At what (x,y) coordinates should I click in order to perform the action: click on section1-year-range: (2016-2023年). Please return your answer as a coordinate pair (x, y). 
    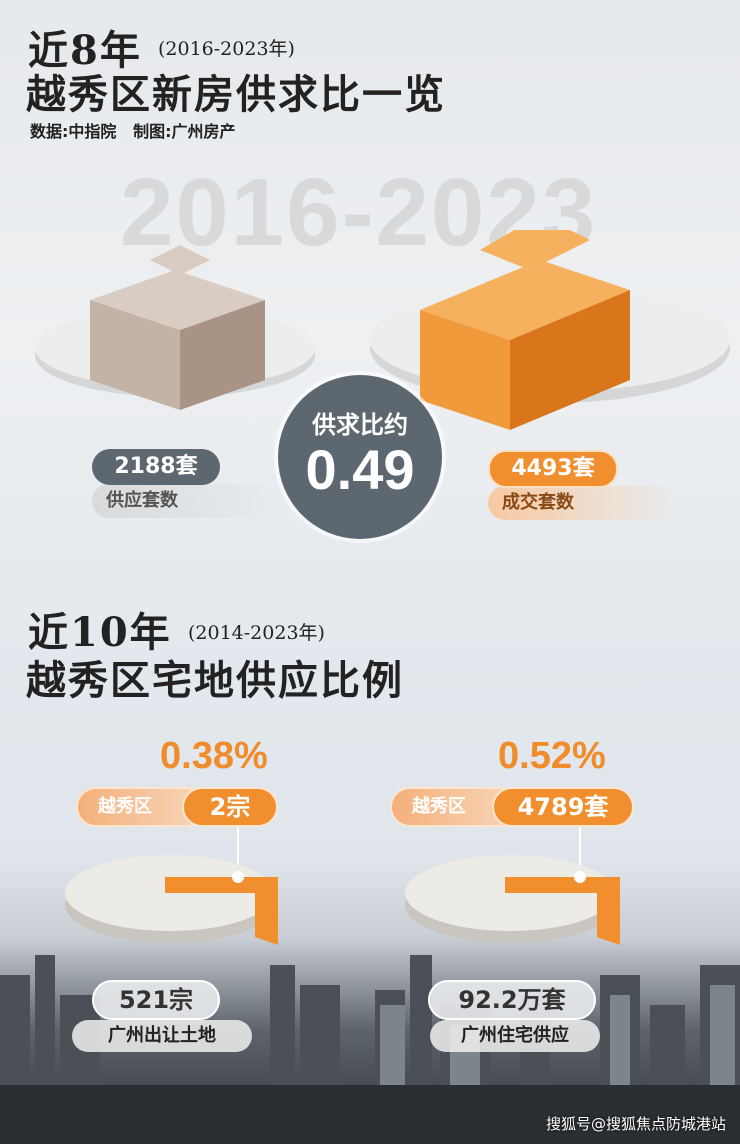
    Looking at the image, I should click on (226, 49).